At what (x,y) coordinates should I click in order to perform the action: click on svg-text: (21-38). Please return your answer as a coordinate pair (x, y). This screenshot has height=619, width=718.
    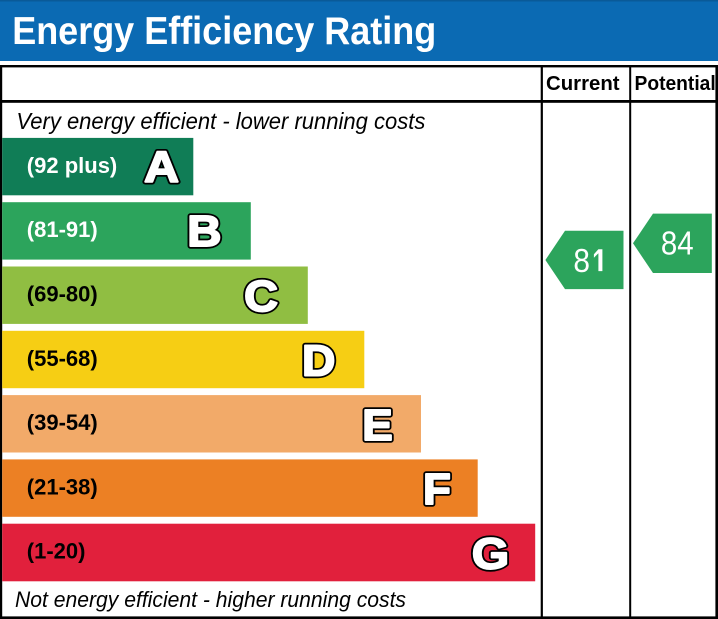
    Looking at the image, I should click on (62, 486).